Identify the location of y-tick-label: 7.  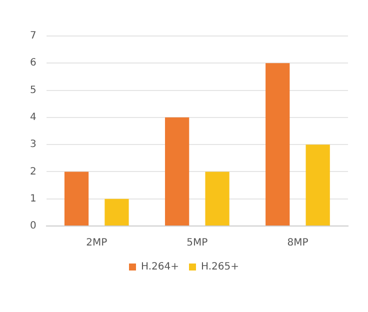
(33, 36).